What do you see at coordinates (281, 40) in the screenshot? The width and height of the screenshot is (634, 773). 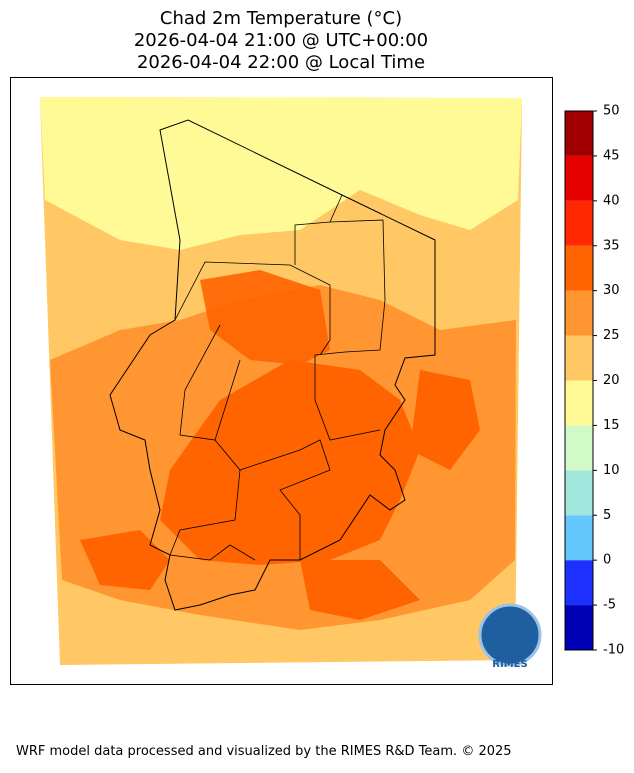 I see `title-line: 2026-04-04 21:00 @ UTC+00:00` at bounding box center [281, 40].